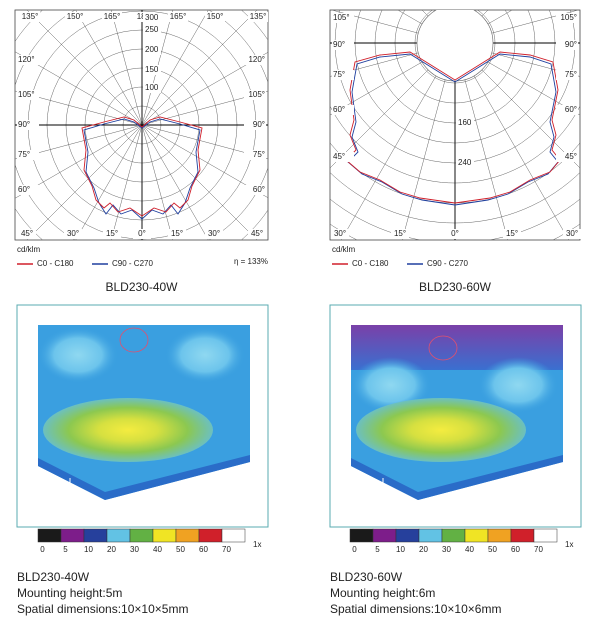  I want to click on scale-label: 5, so click(65, 549).